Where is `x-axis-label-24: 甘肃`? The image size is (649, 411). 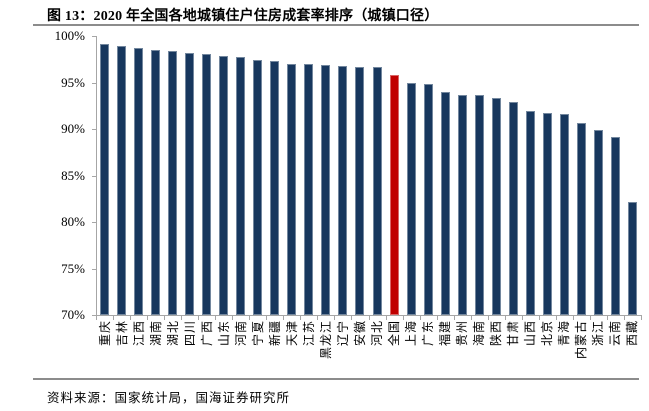
x-axis-label-24: 甘肃 is located at coordinates (513, 333).